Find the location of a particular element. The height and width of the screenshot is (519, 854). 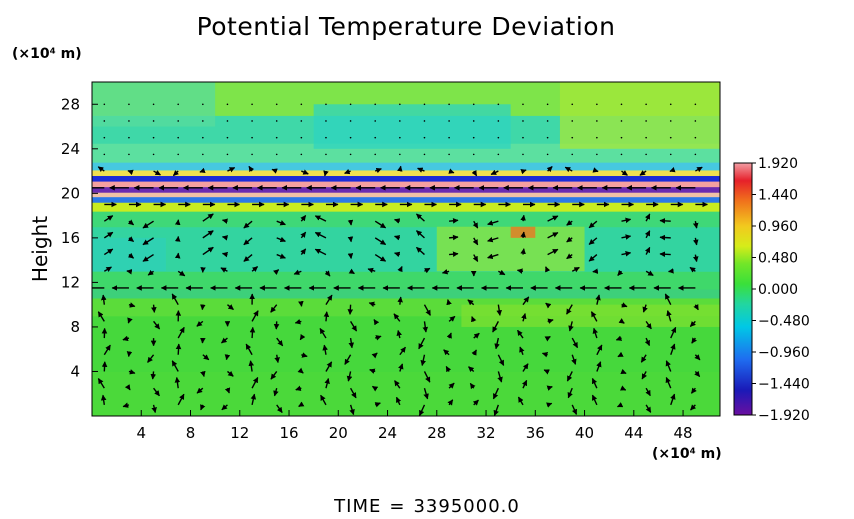

chart-title: Potential Temperature Deviation is located at coordinates (406, 26).